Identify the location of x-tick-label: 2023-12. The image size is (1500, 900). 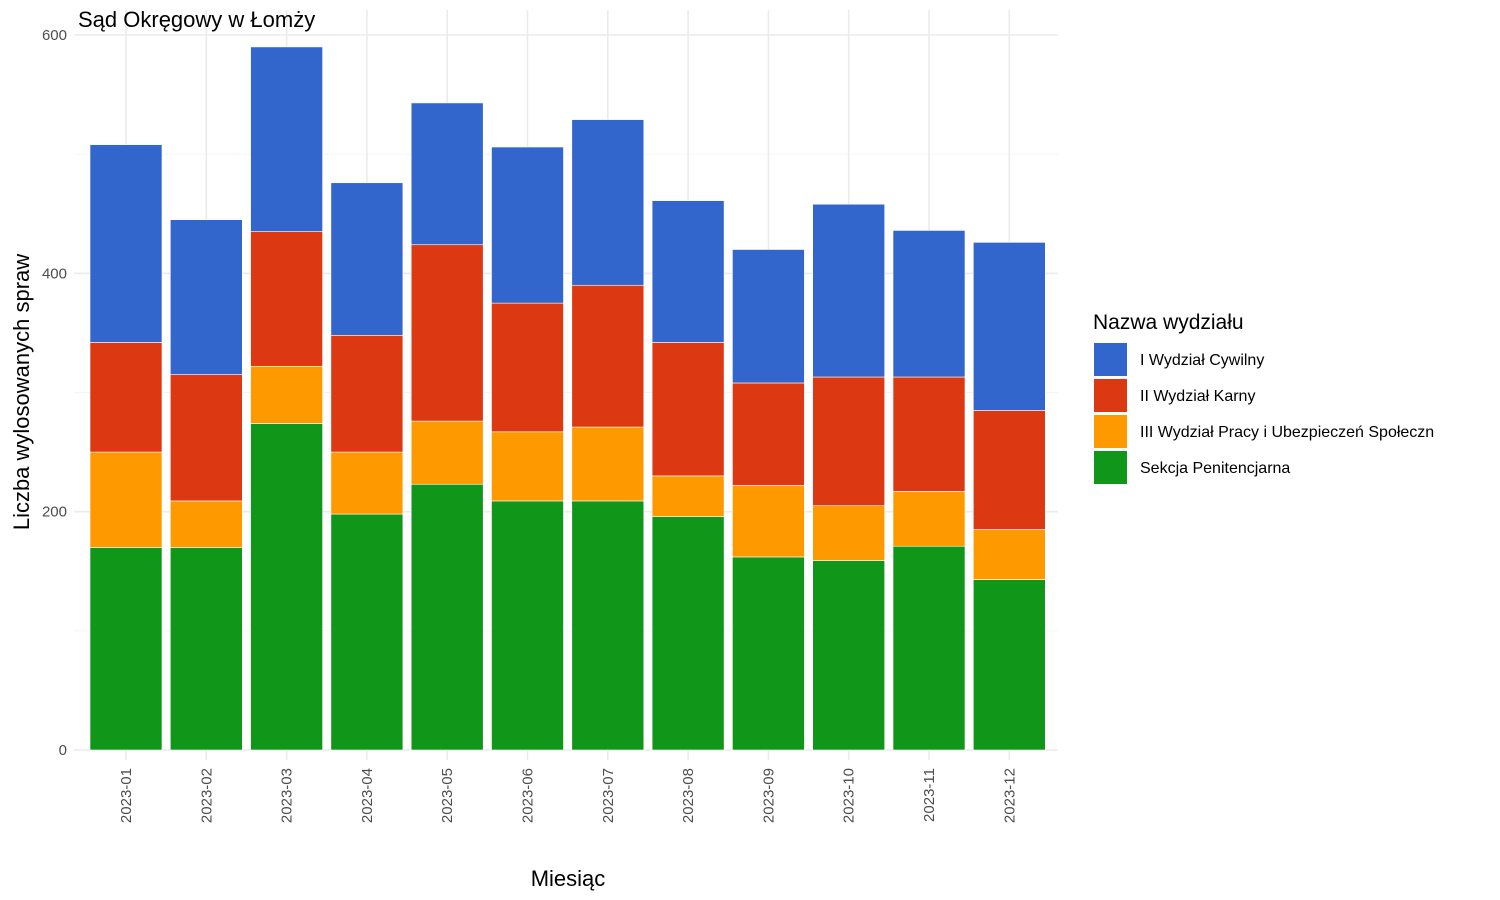
(1009, 795).